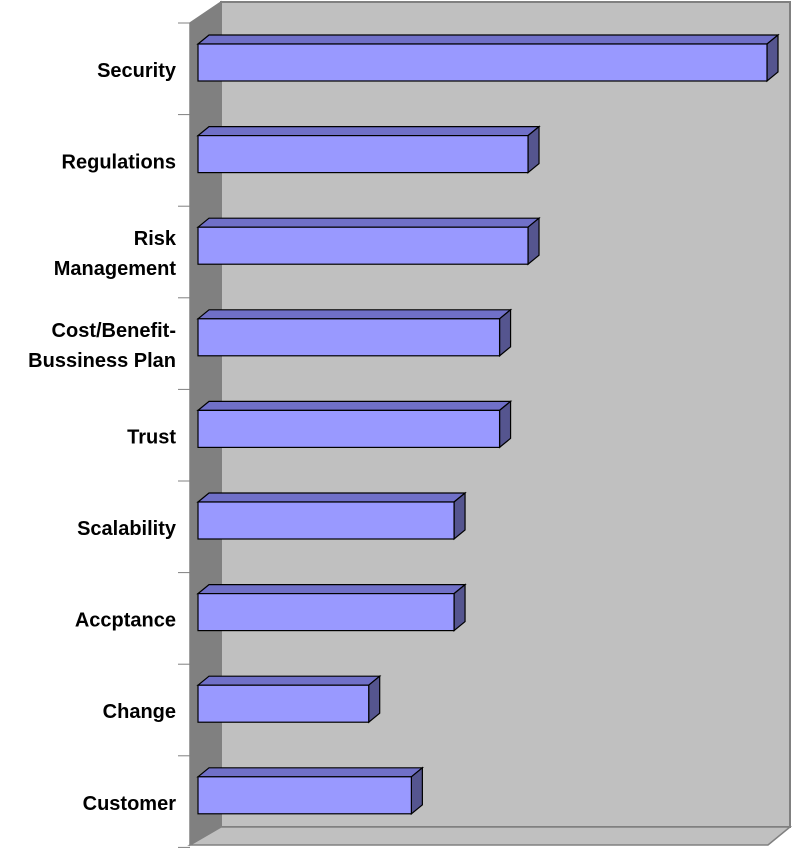  I want to click on category-label-line: Scalability, so click(127, 529).